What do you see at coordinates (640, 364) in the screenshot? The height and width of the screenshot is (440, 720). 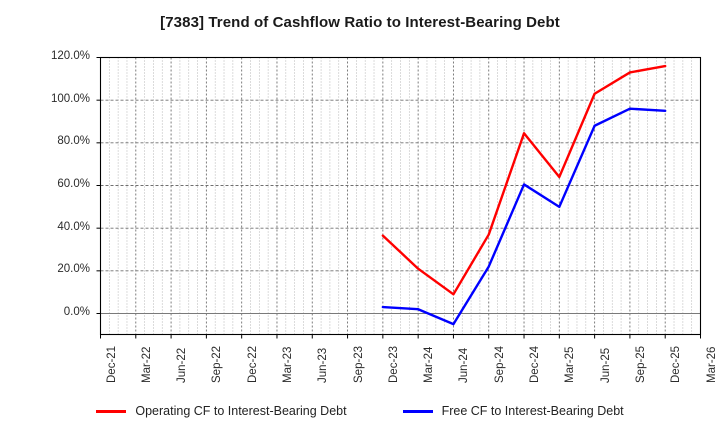 I see `x-tick-label: Sep-25` at bounding box center [640, 364].